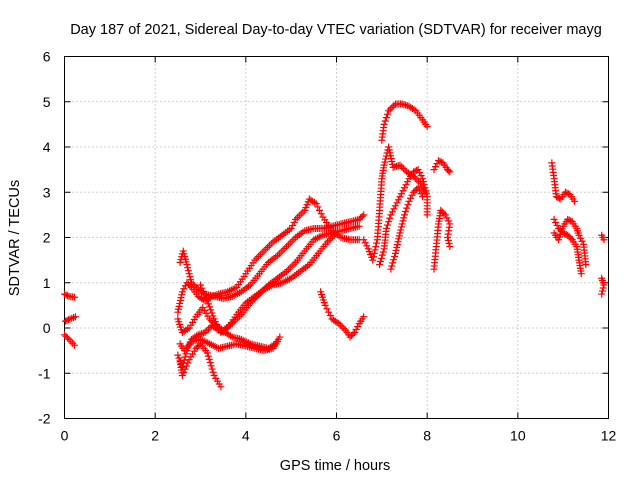 The width and height of the screenshot is (640, 480). I want to click on x-tick-label: 4, so click(246, 436).